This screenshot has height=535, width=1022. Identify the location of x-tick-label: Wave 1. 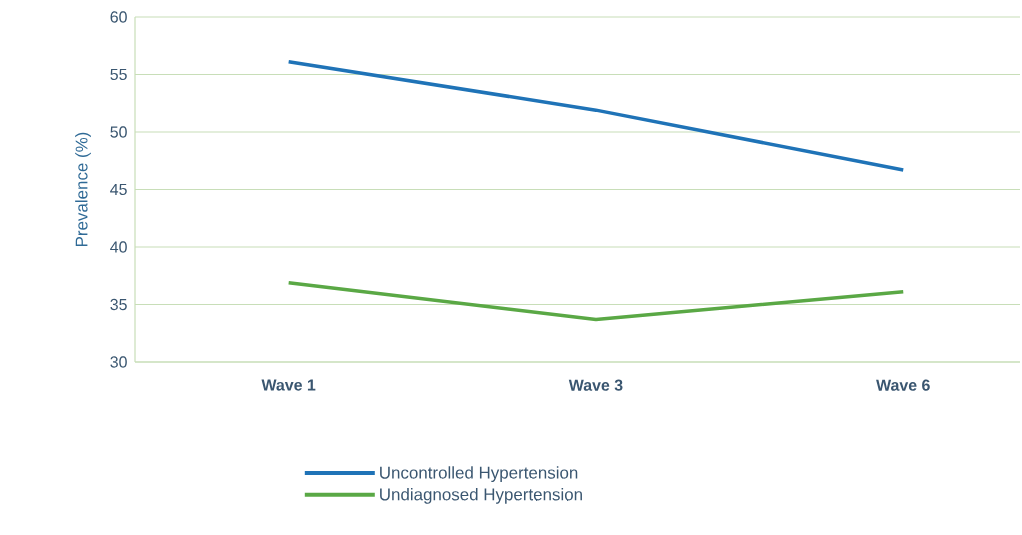
(288, 385).